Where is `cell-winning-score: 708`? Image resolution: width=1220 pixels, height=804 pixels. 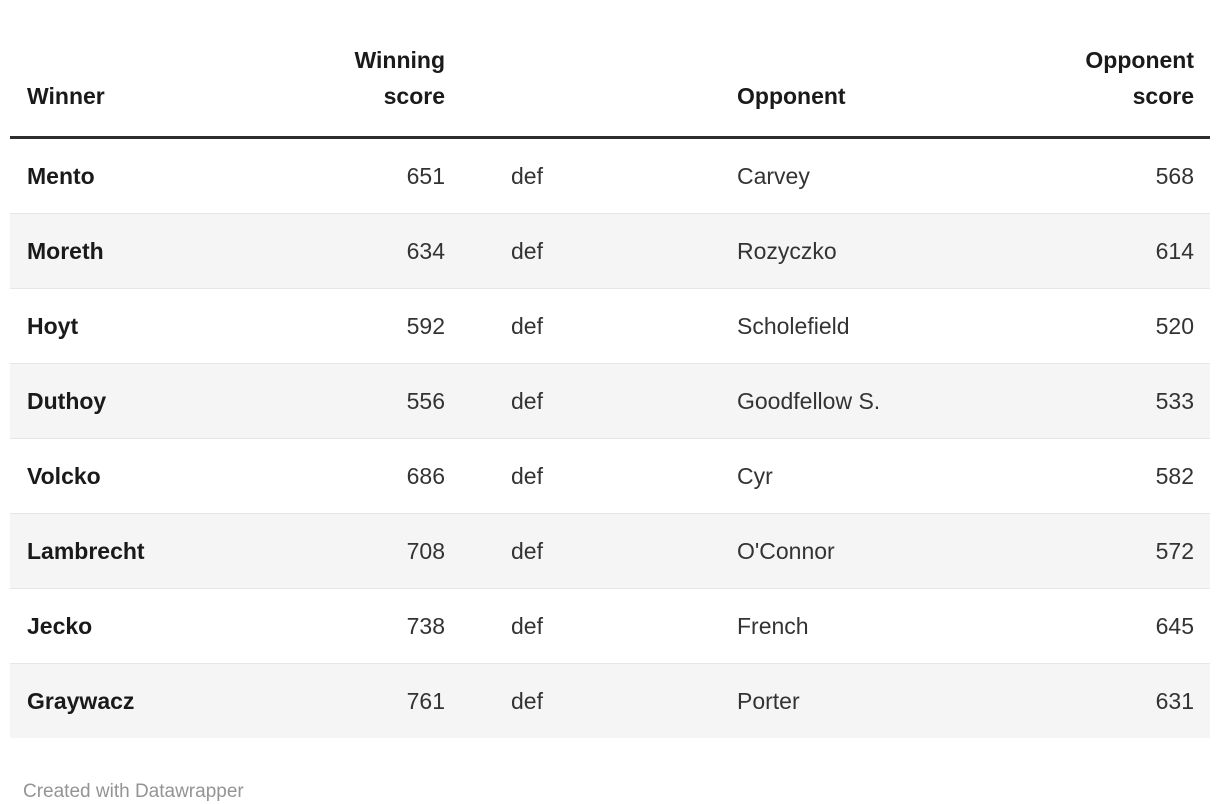 cell-winning-score: 708 is located at coordinates (373, 551).